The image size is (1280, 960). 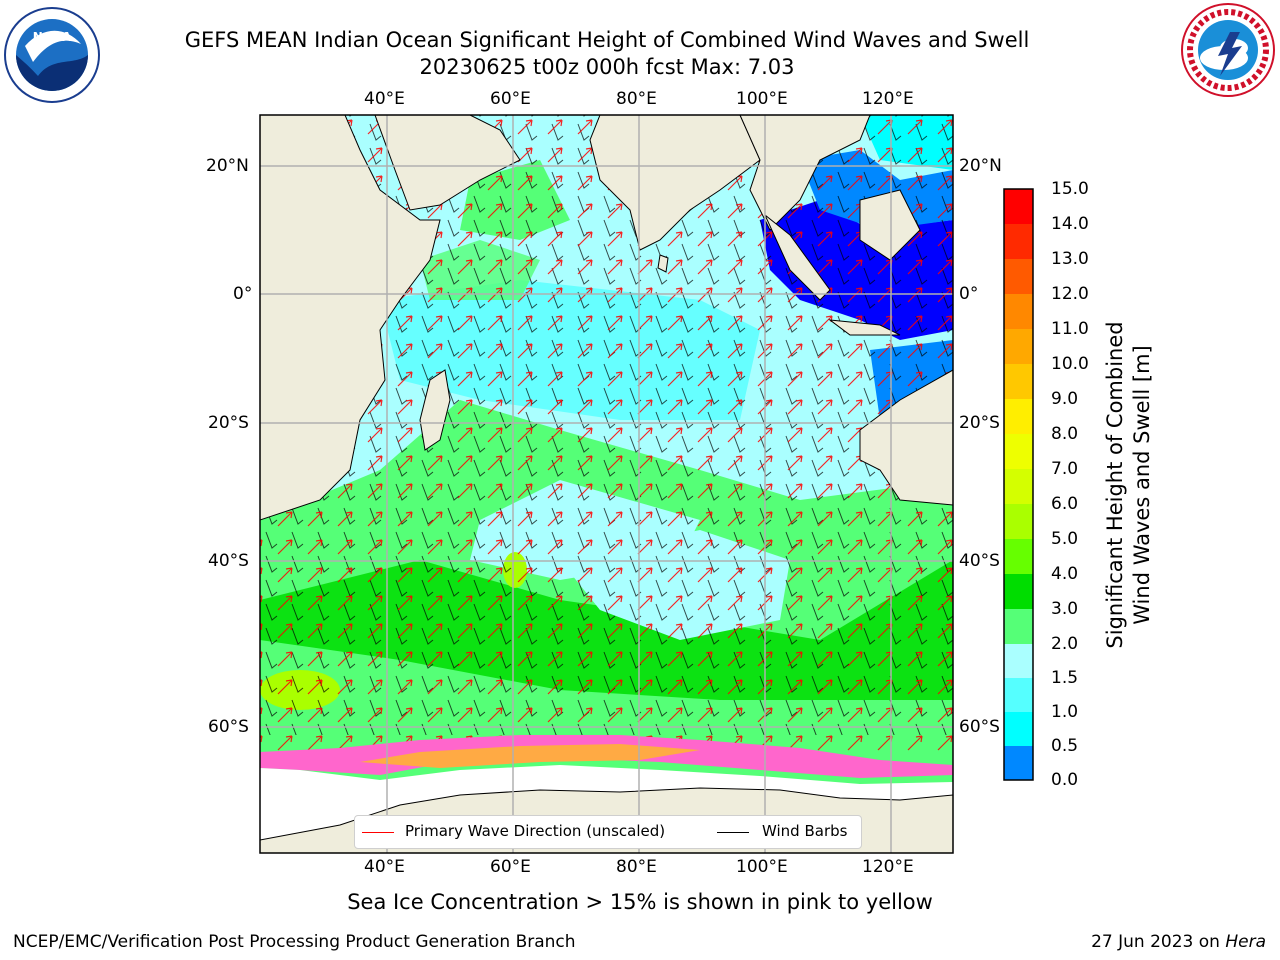 I want to click on lon-tick-bottom: 120°E, so click(x=888, y=867).